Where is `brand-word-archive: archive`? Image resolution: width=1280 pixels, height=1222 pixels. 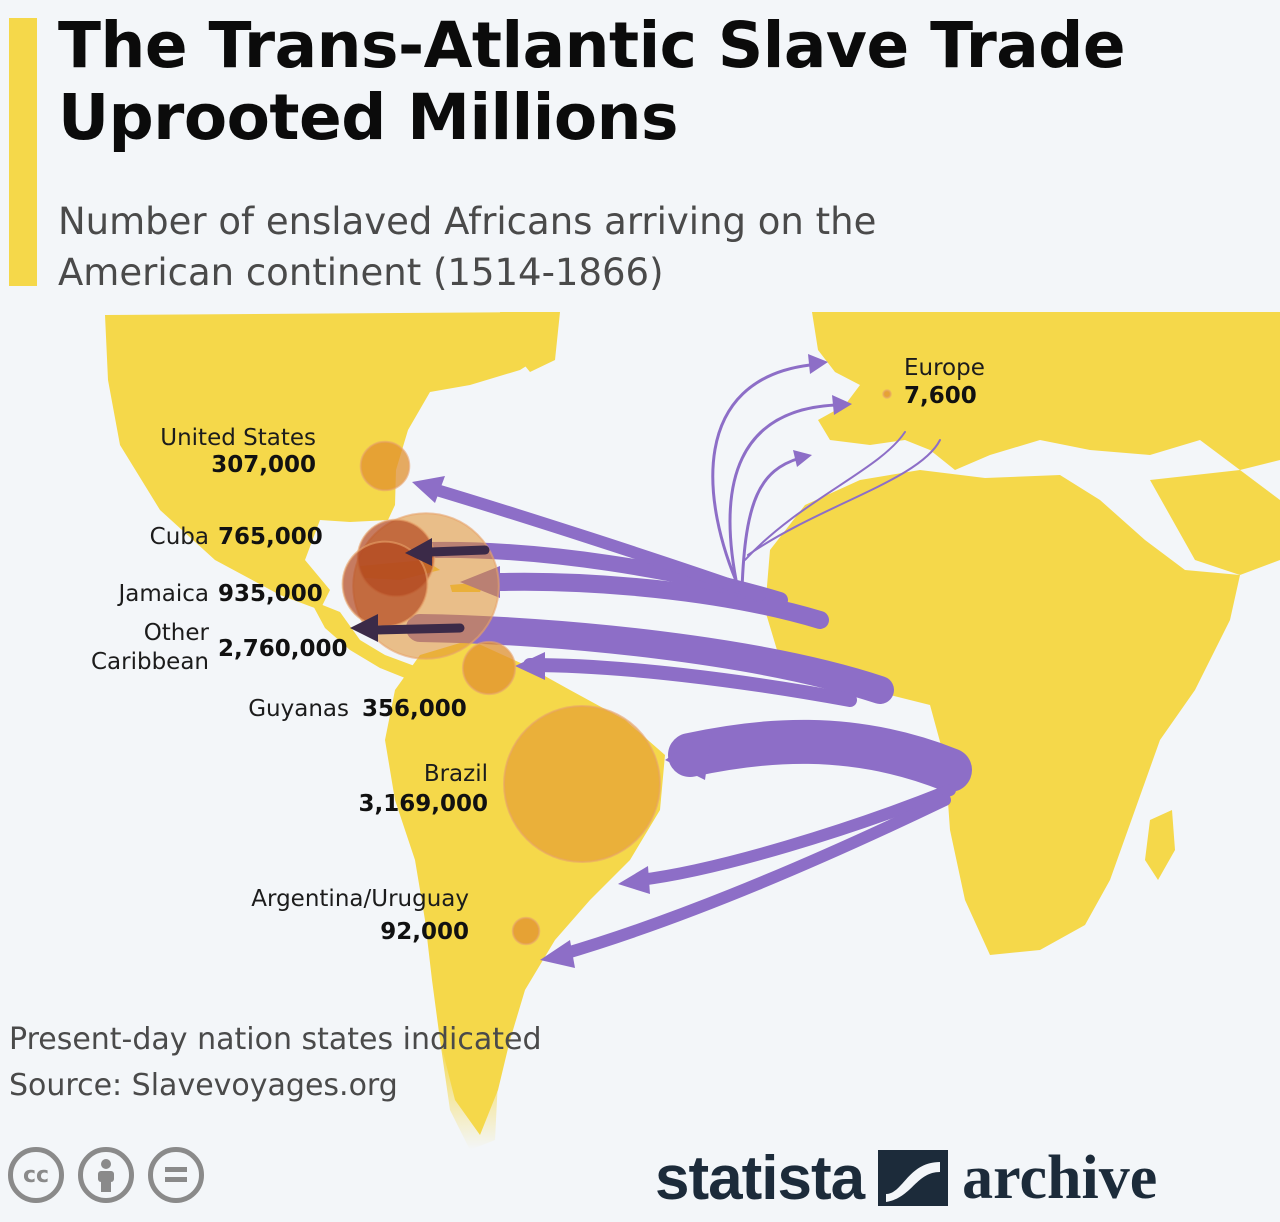 brand-word-archive: archive is located at coordinates (1060, 1177).